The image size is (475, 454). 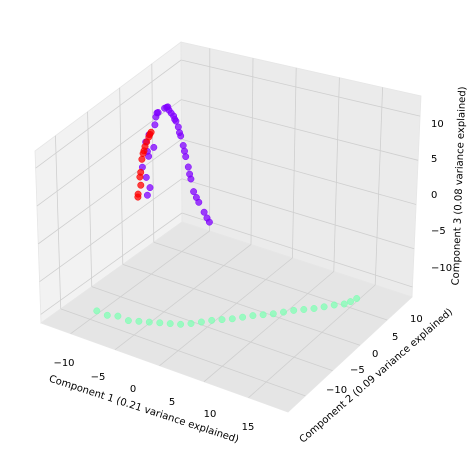 What do you see at coordinates (441, 268) in the screenshot?
I see `z-tick-label: −10` at bounding box center [441, 268].